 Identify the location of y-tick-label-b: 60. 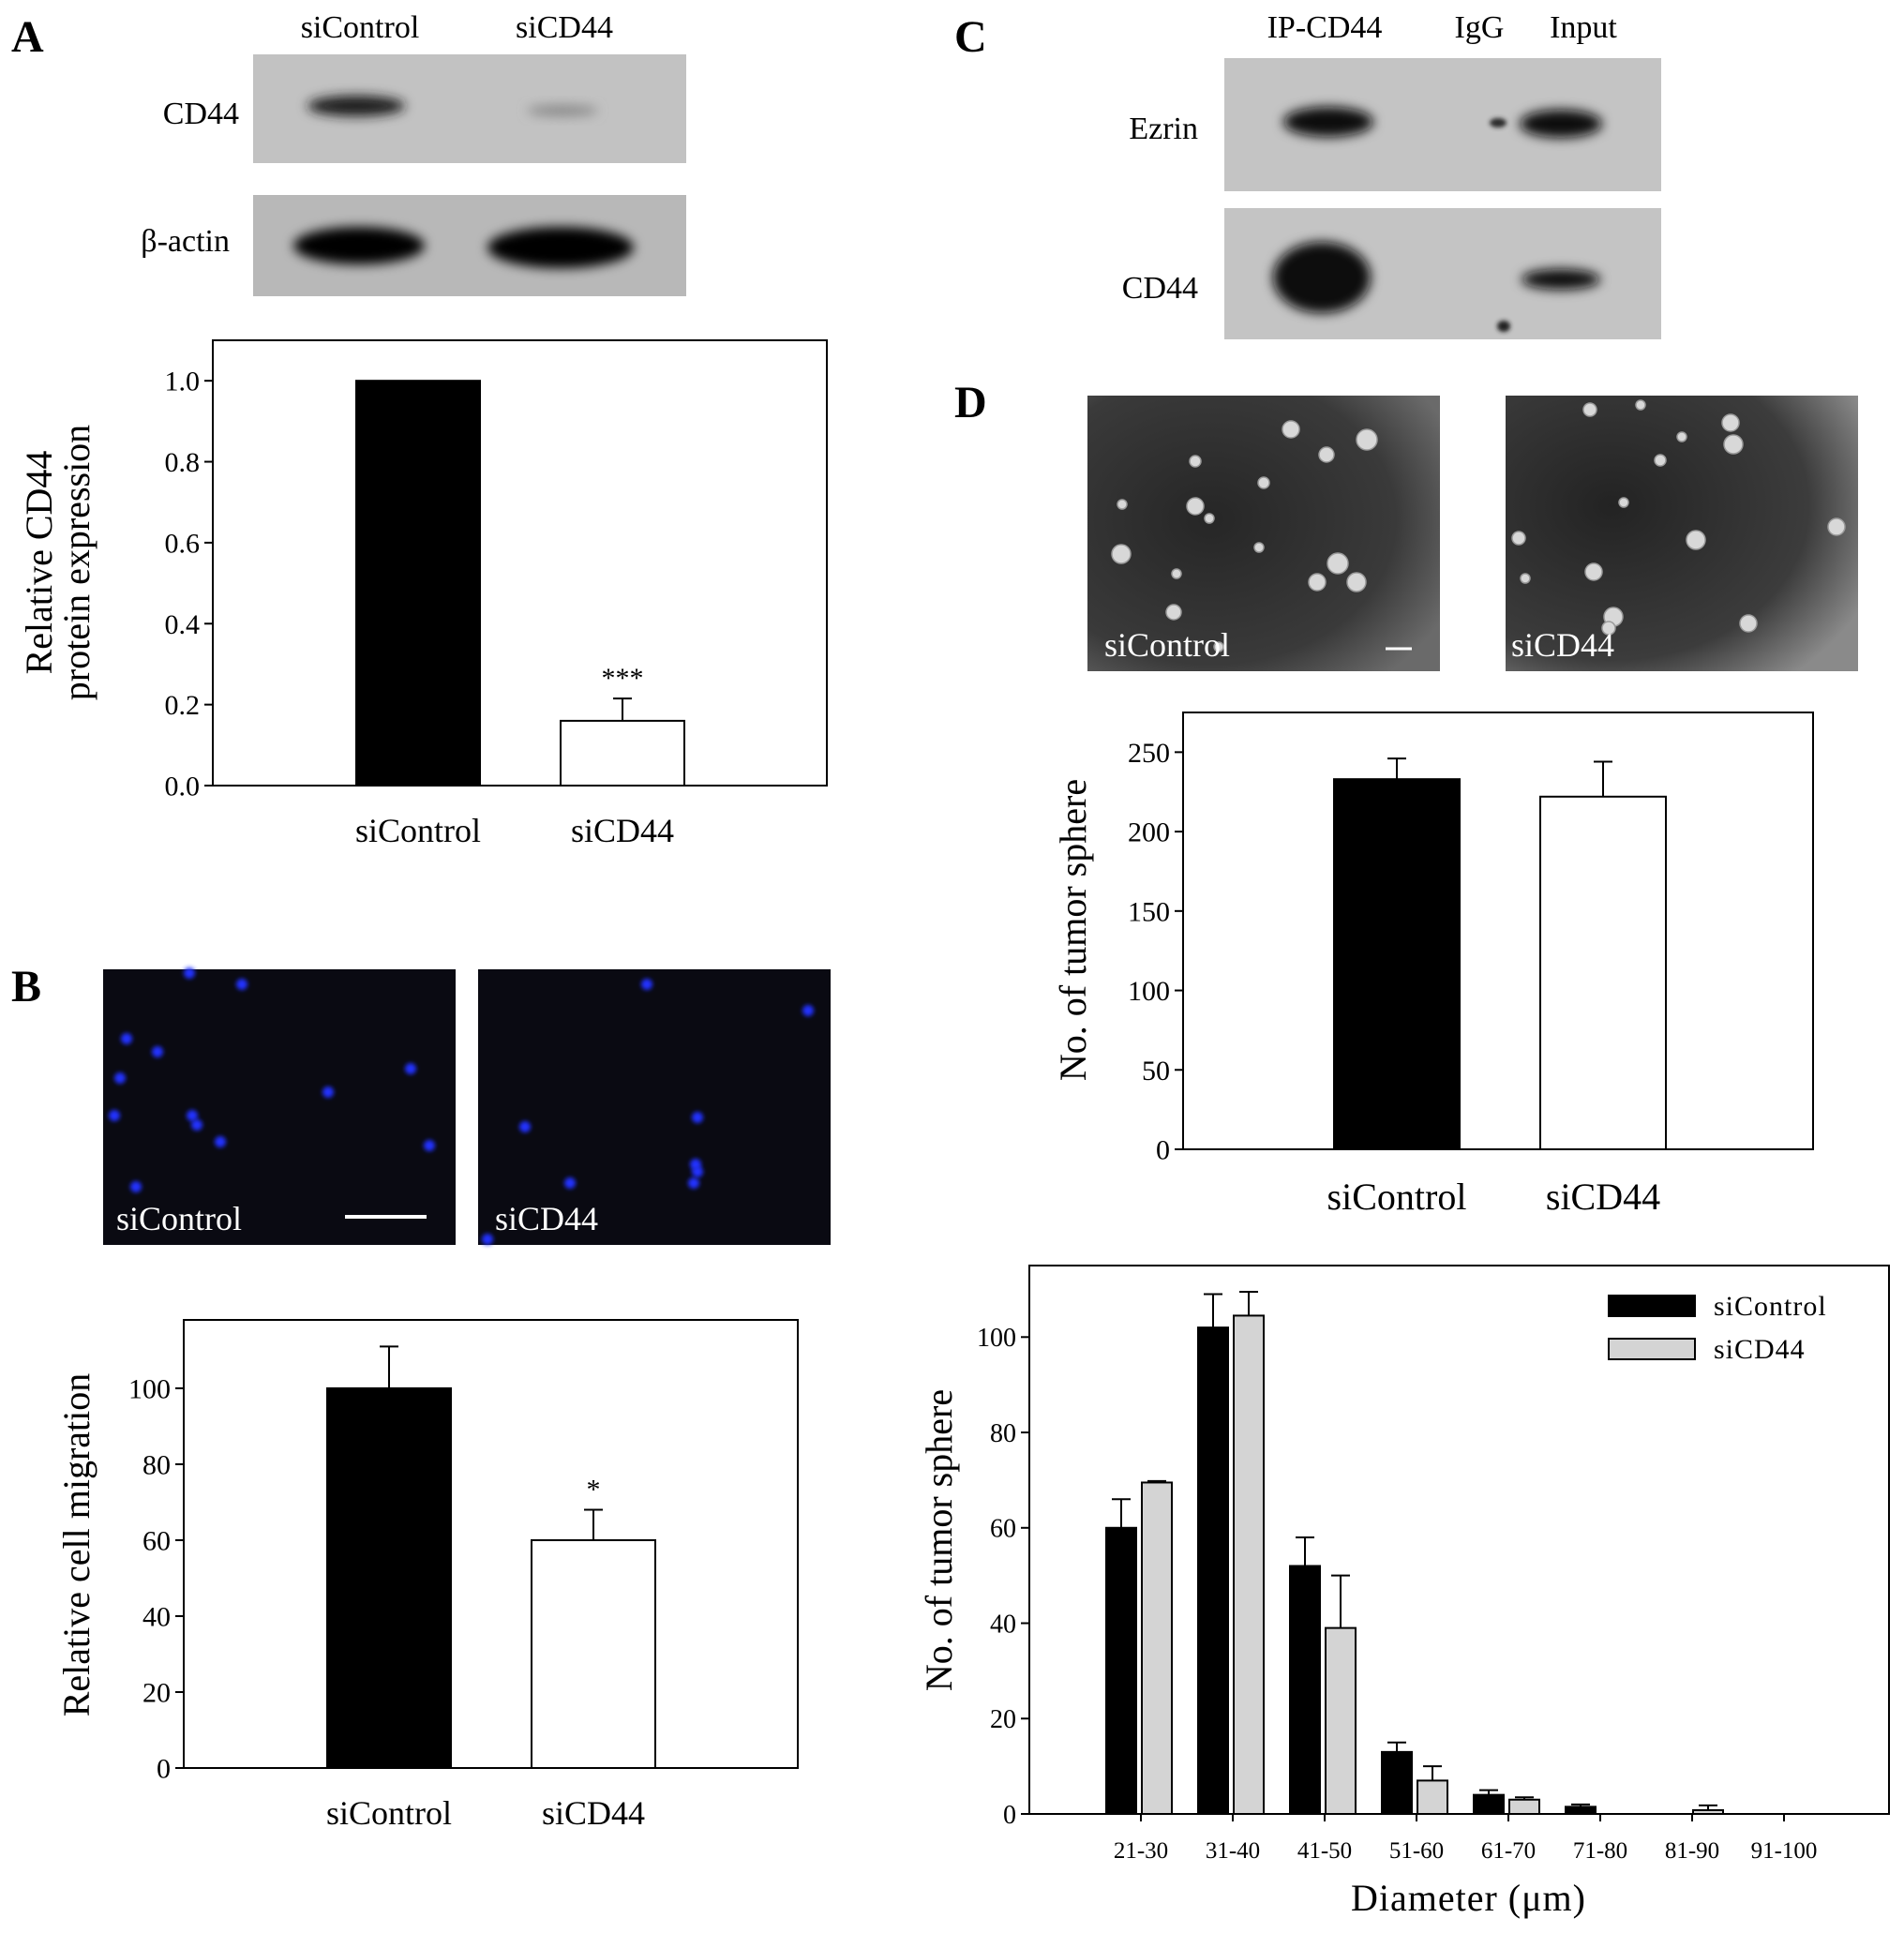
(156, 1540).